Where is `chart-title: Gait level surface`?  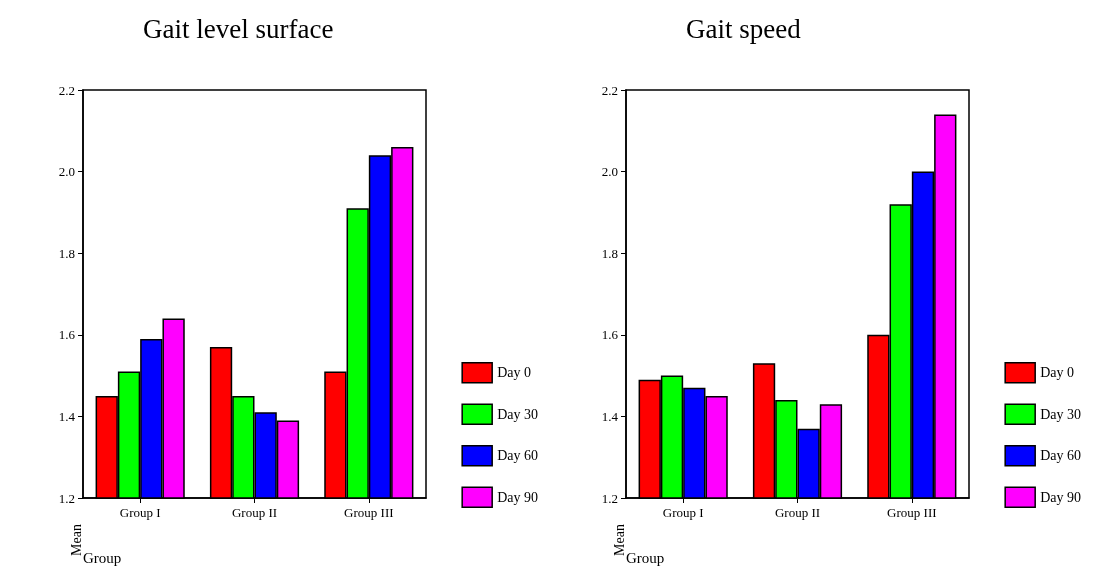 chart-title: Gait level surface is located at coordinates (238, 28).